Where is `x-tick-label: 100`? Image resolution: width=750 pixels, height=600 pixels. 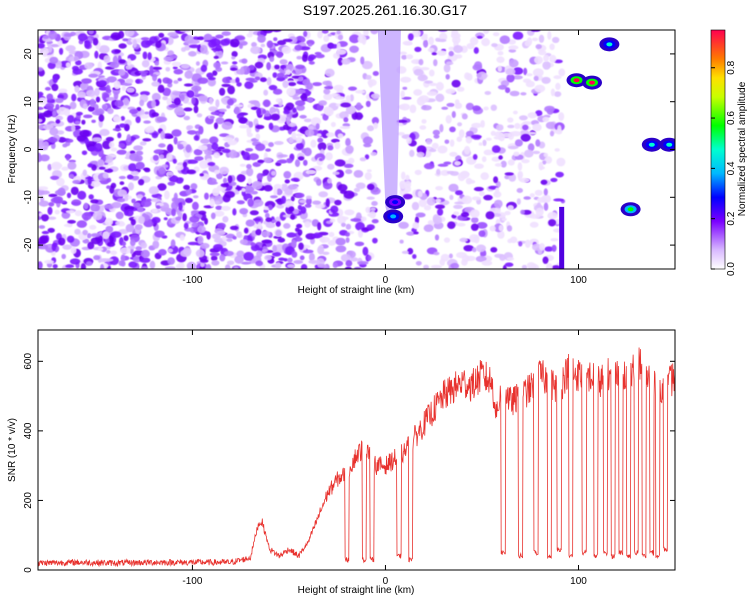
x-tick-label: 100 is located at coordinates (578, 280).